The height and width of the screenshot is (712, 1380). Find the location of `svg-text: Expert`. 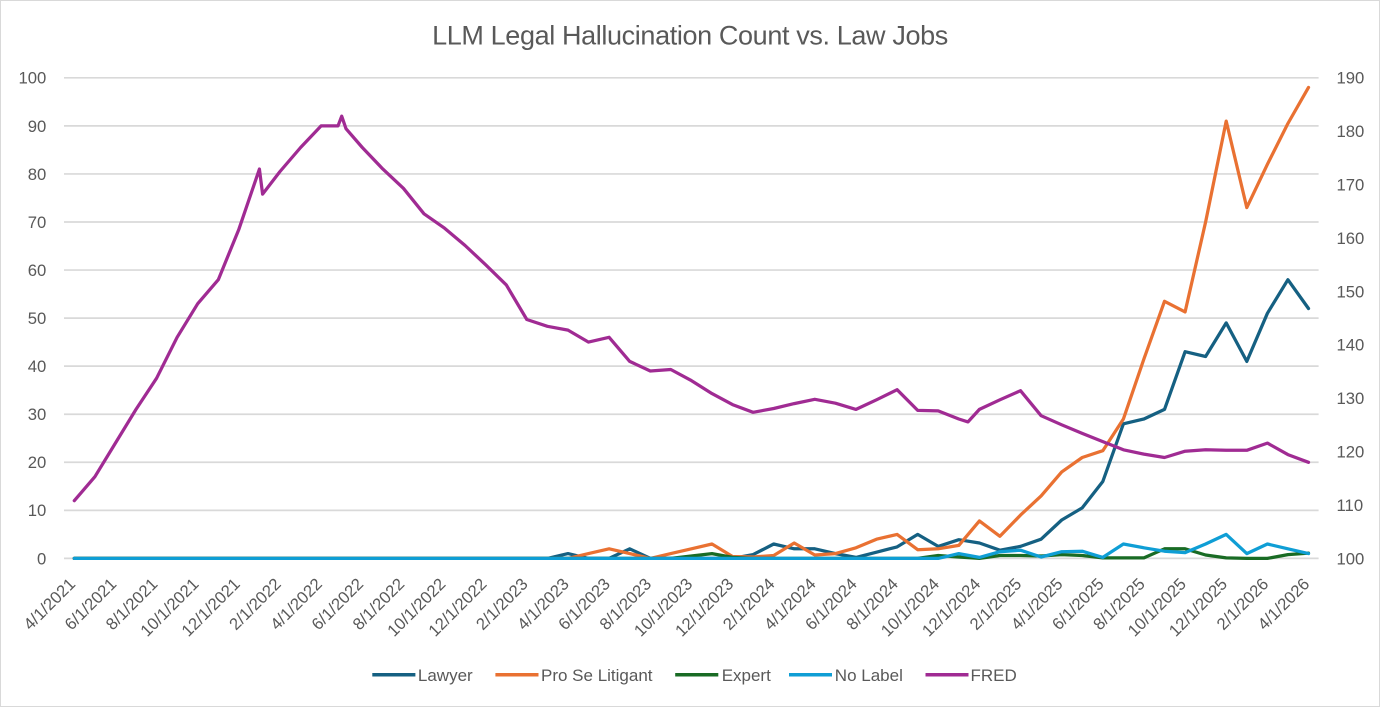

svg-text: Expert is located at coordinates (746, 675).